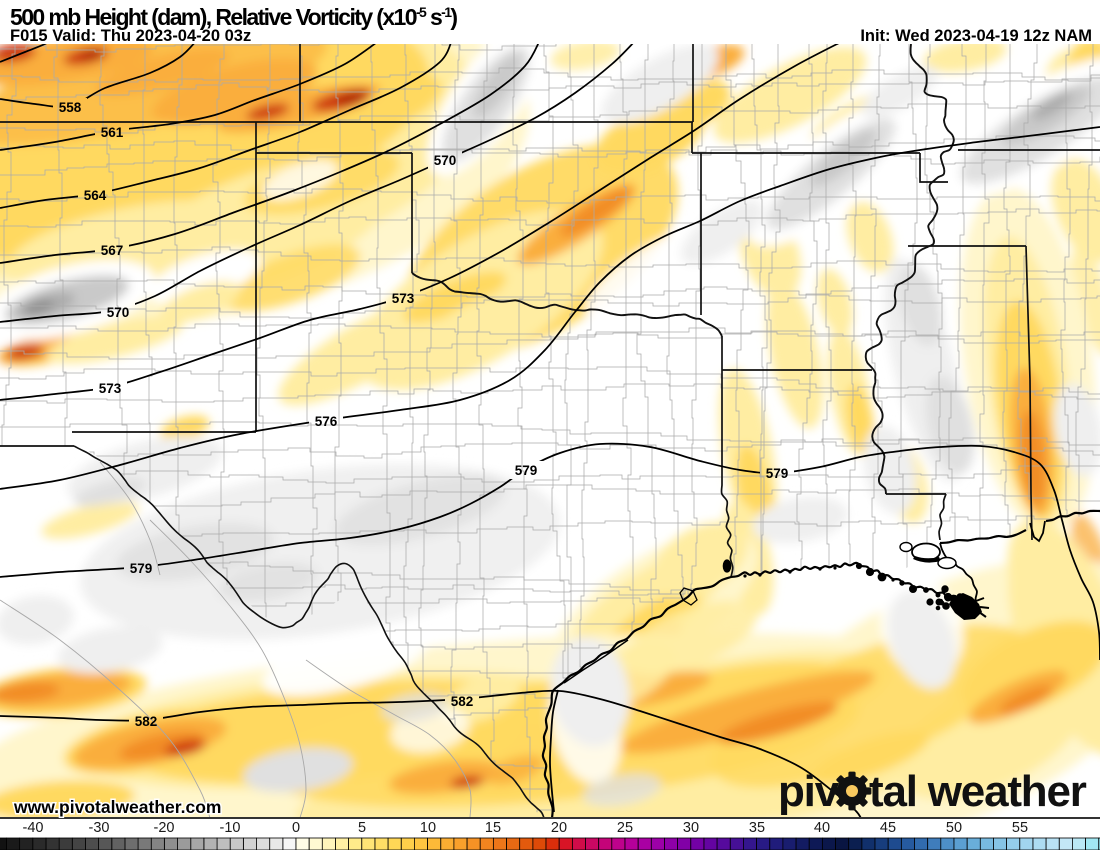 The image size is (1100, 855). Describe the element at coordinates (117, 807) in the screenshot. I see `svg-text: www.pivotalweather.com` at that location.